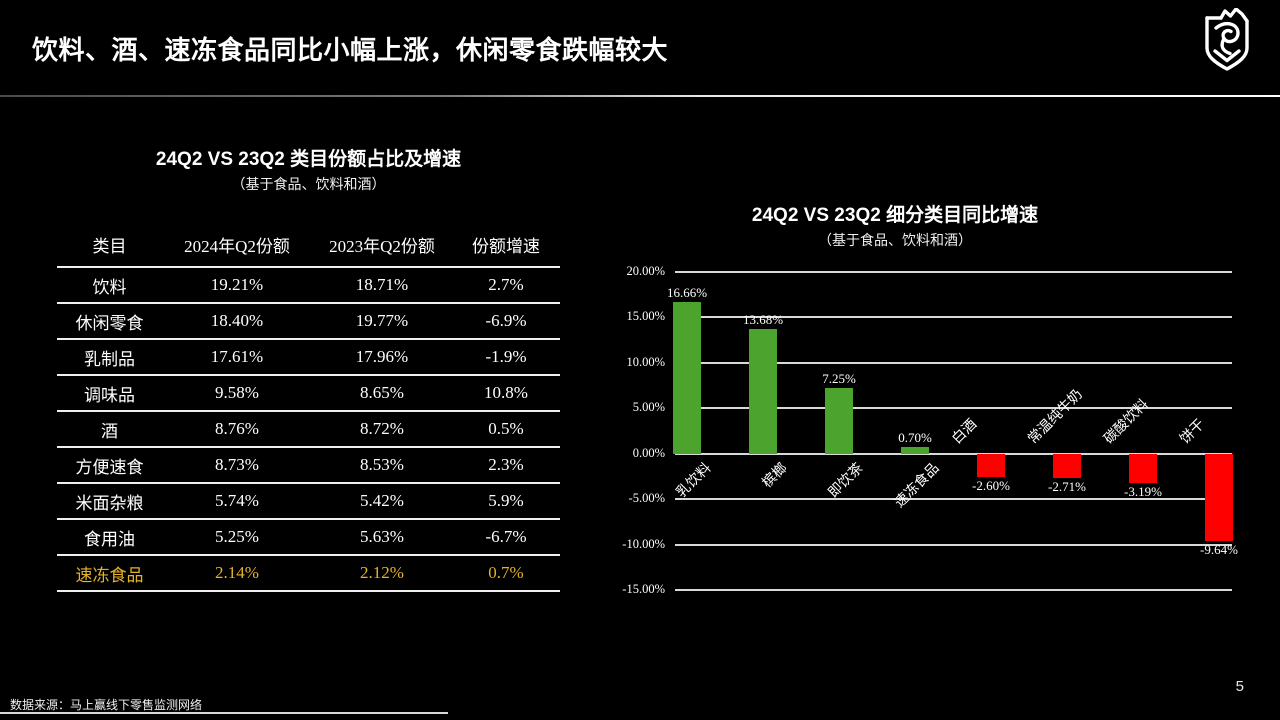 This screenshot has height=720, width=1280. What do you see at coordinates (237, 284) in the screenshot?
I see `table-cell: 19.21%` at bounding box center [237, 284].